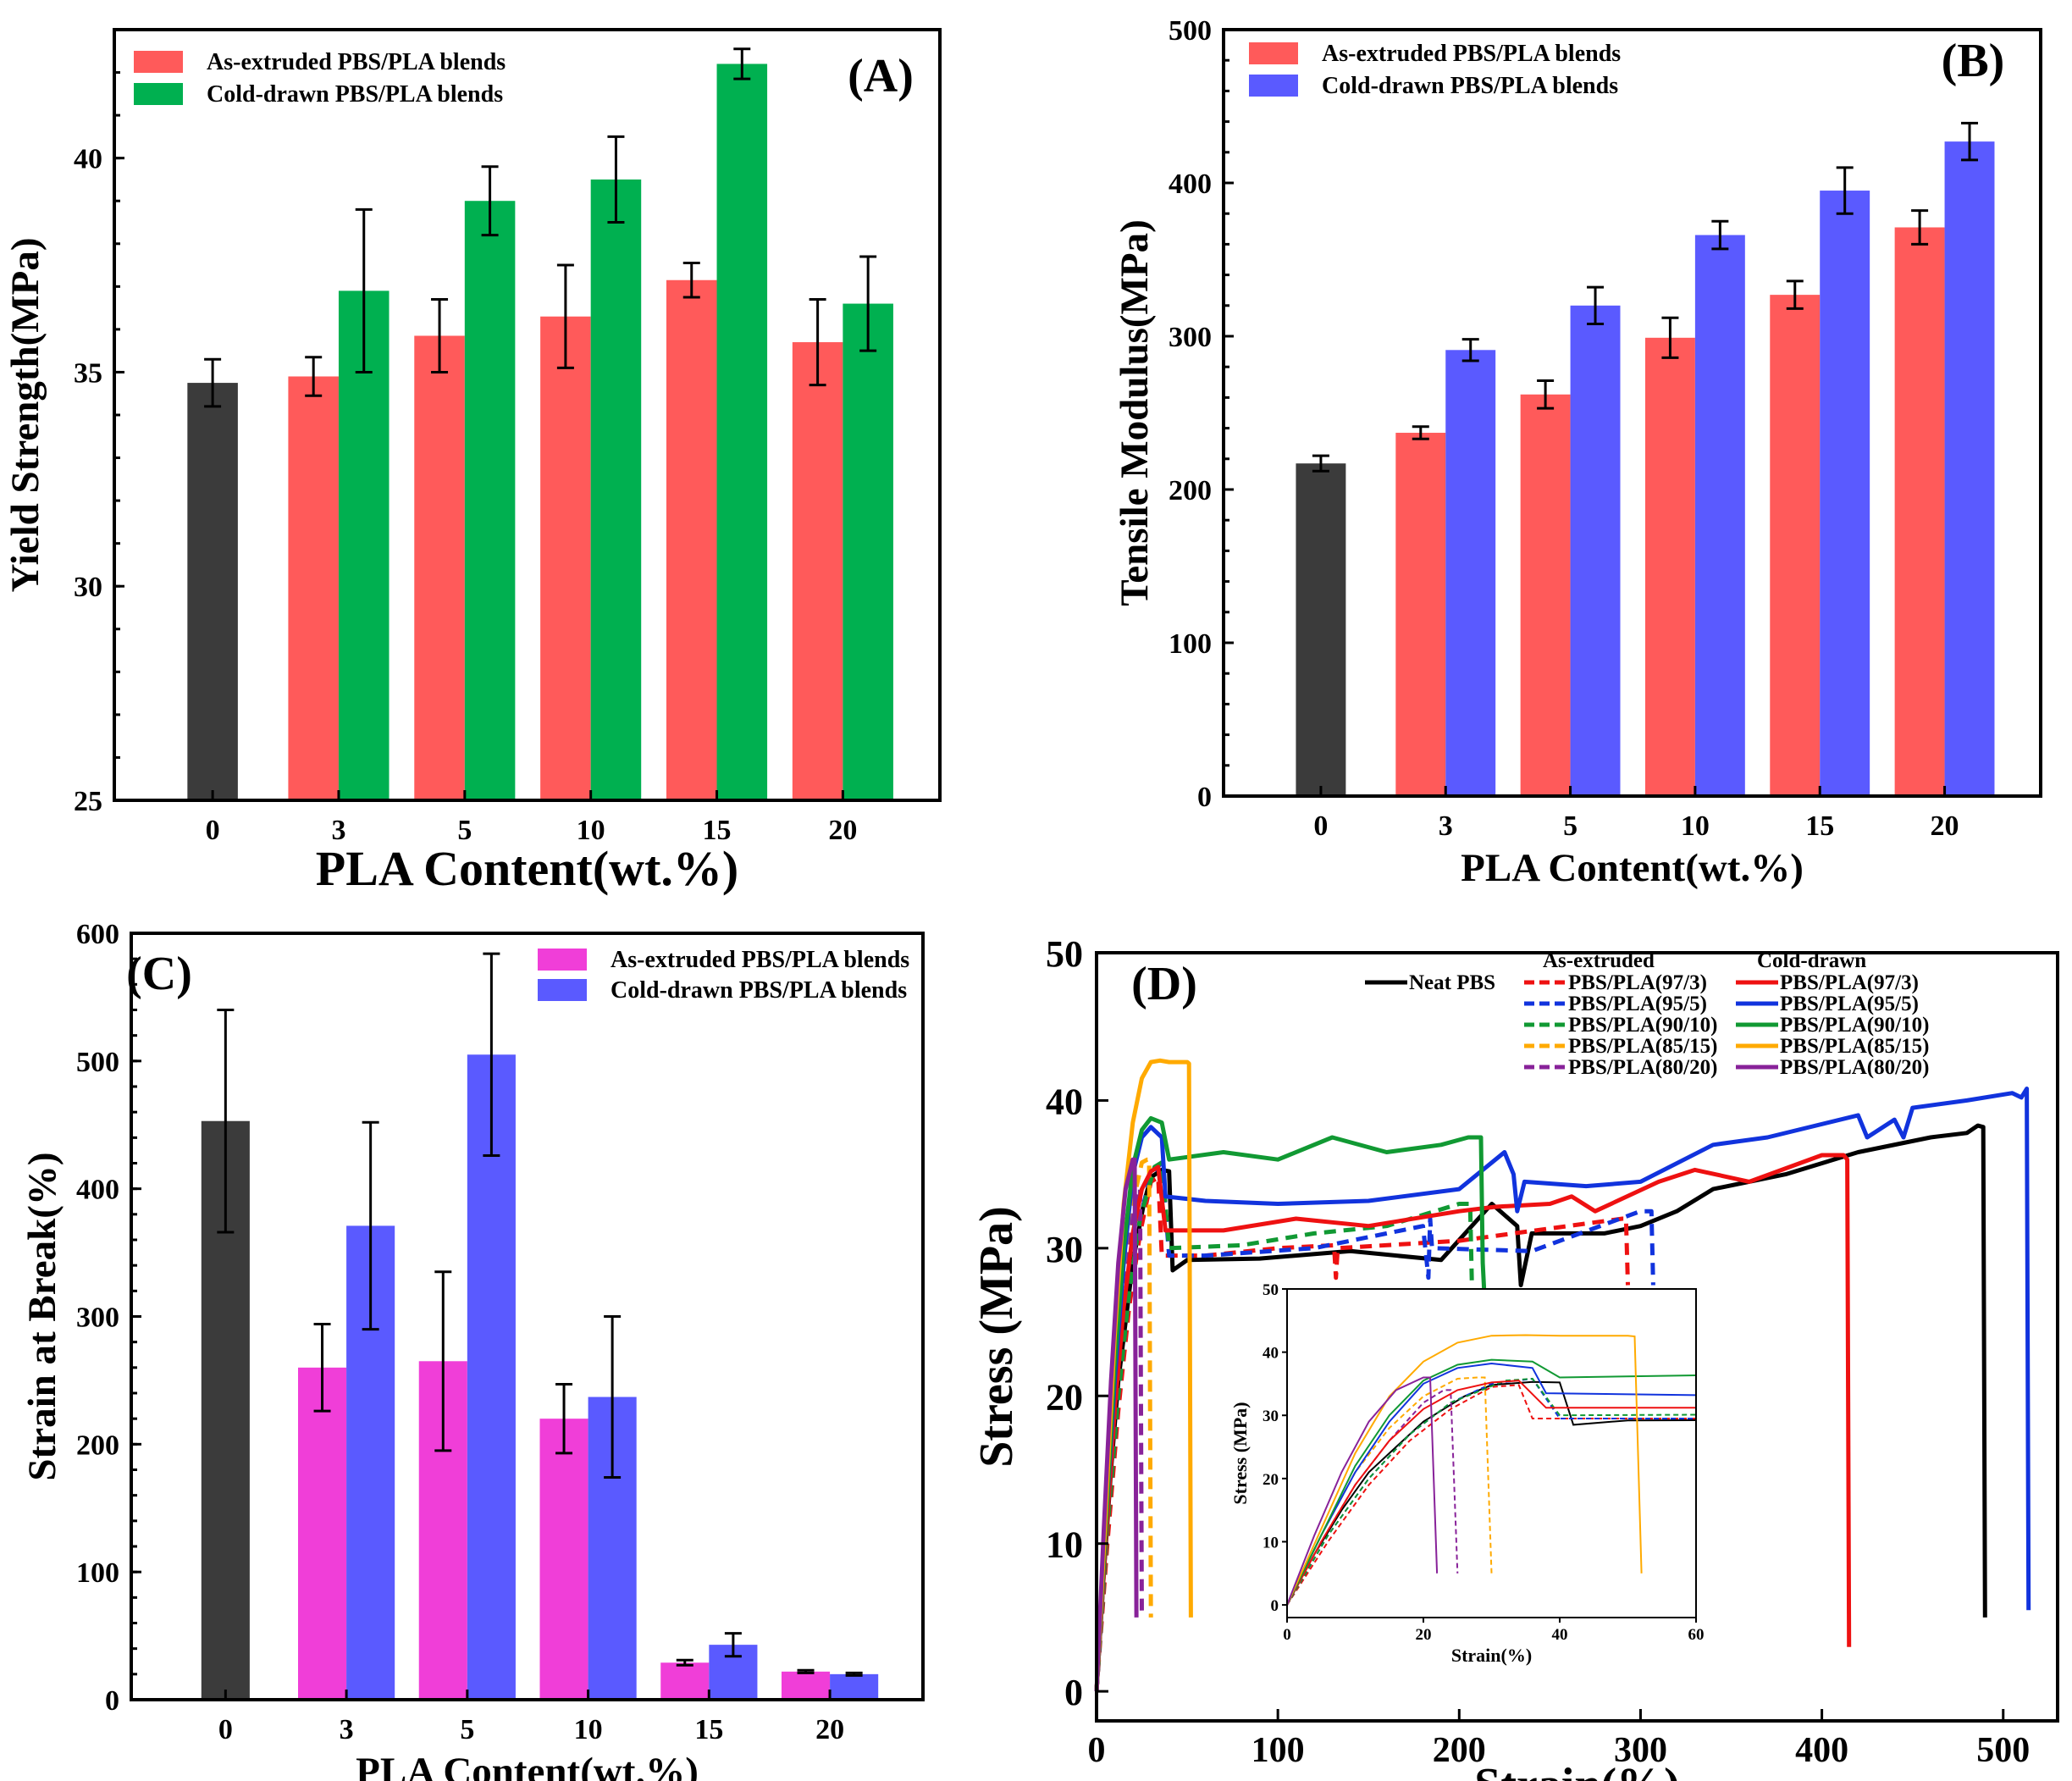 This screenshot has height=1781, width=2072. Describe the element at coordinates (159, 974) in the screenshot. I see `panel-tag: (C)` at that location.